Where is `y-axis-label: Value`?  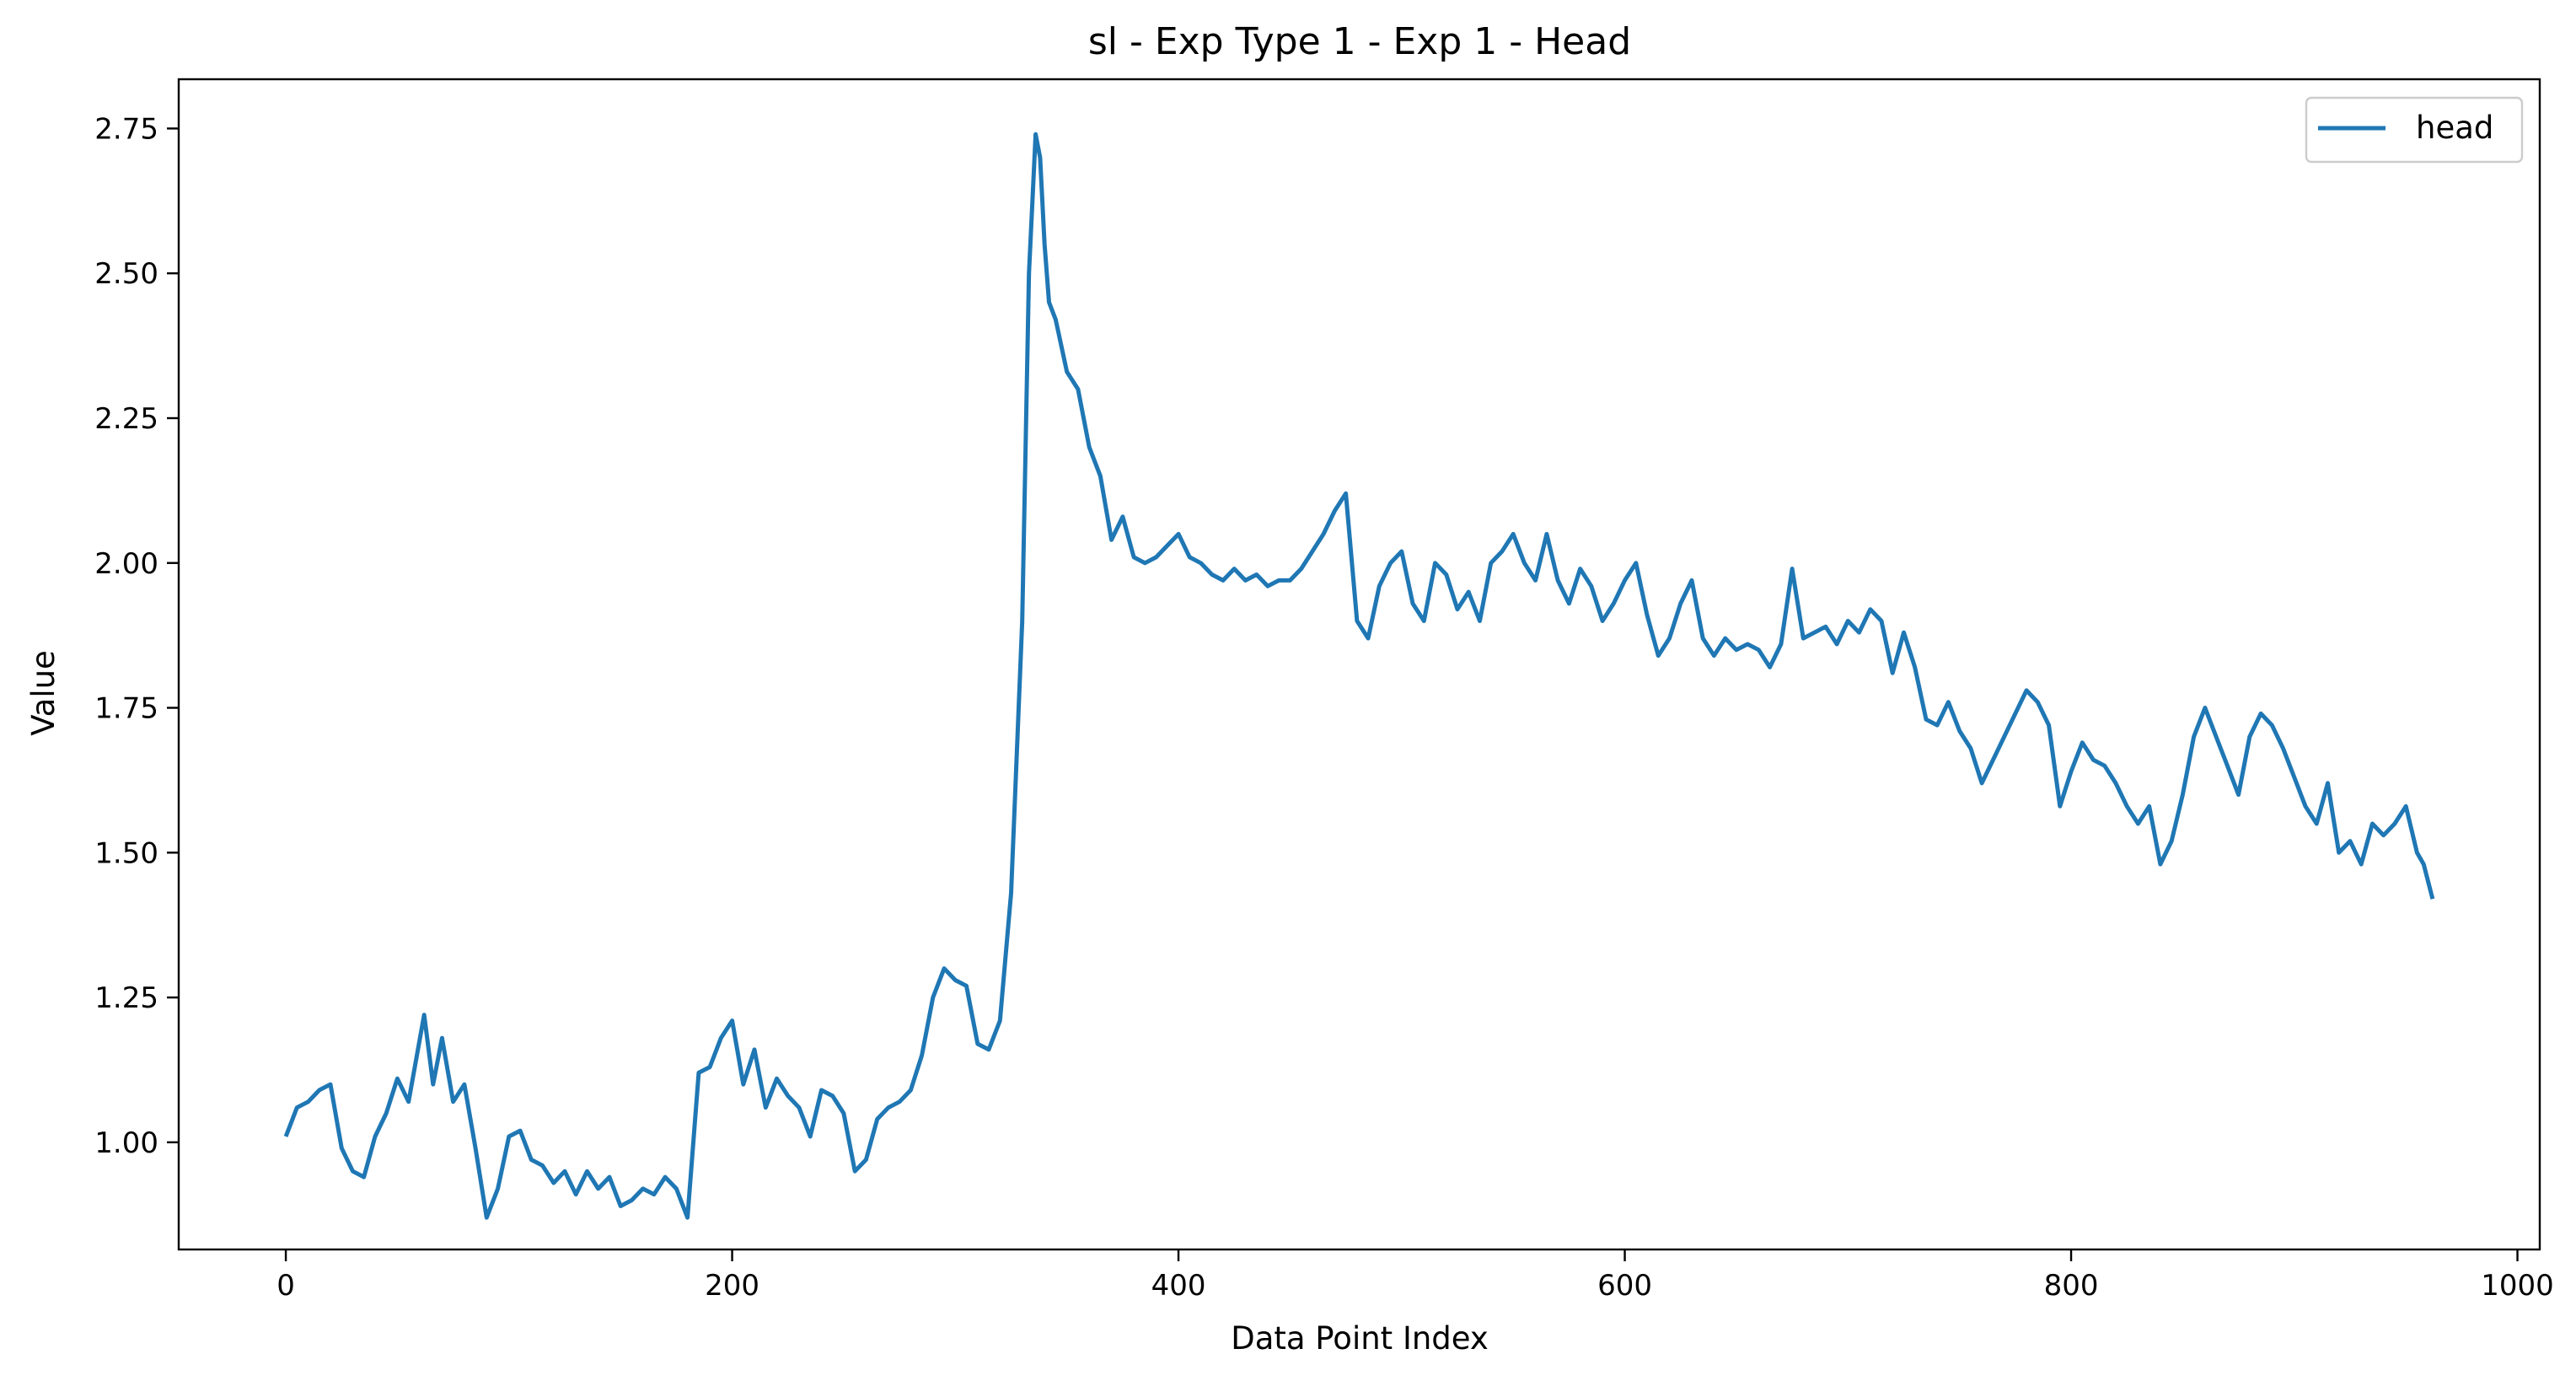
y-axis-label: Value is located at coordinates (43, 693).